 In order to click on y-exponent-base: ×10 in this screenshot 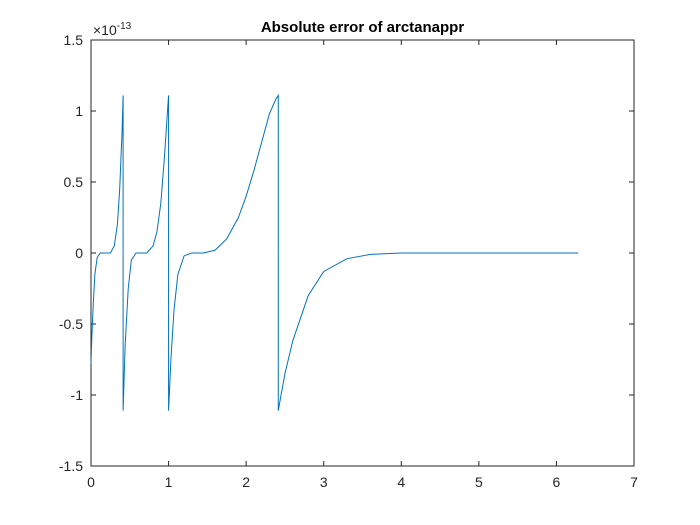, I will do `click(105, 30)`.